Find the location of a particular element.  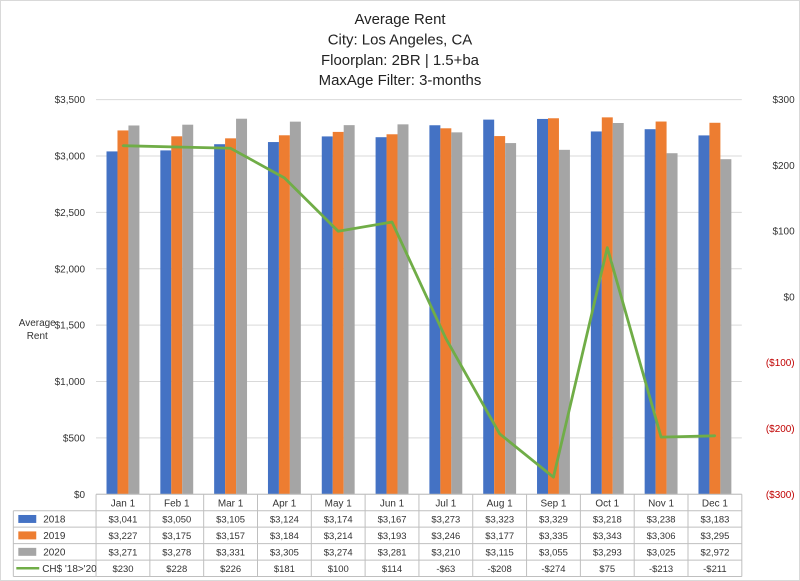

title-line-2: Floorplan: 2BR | 1.5+ba is located at coordinates (400, 60).